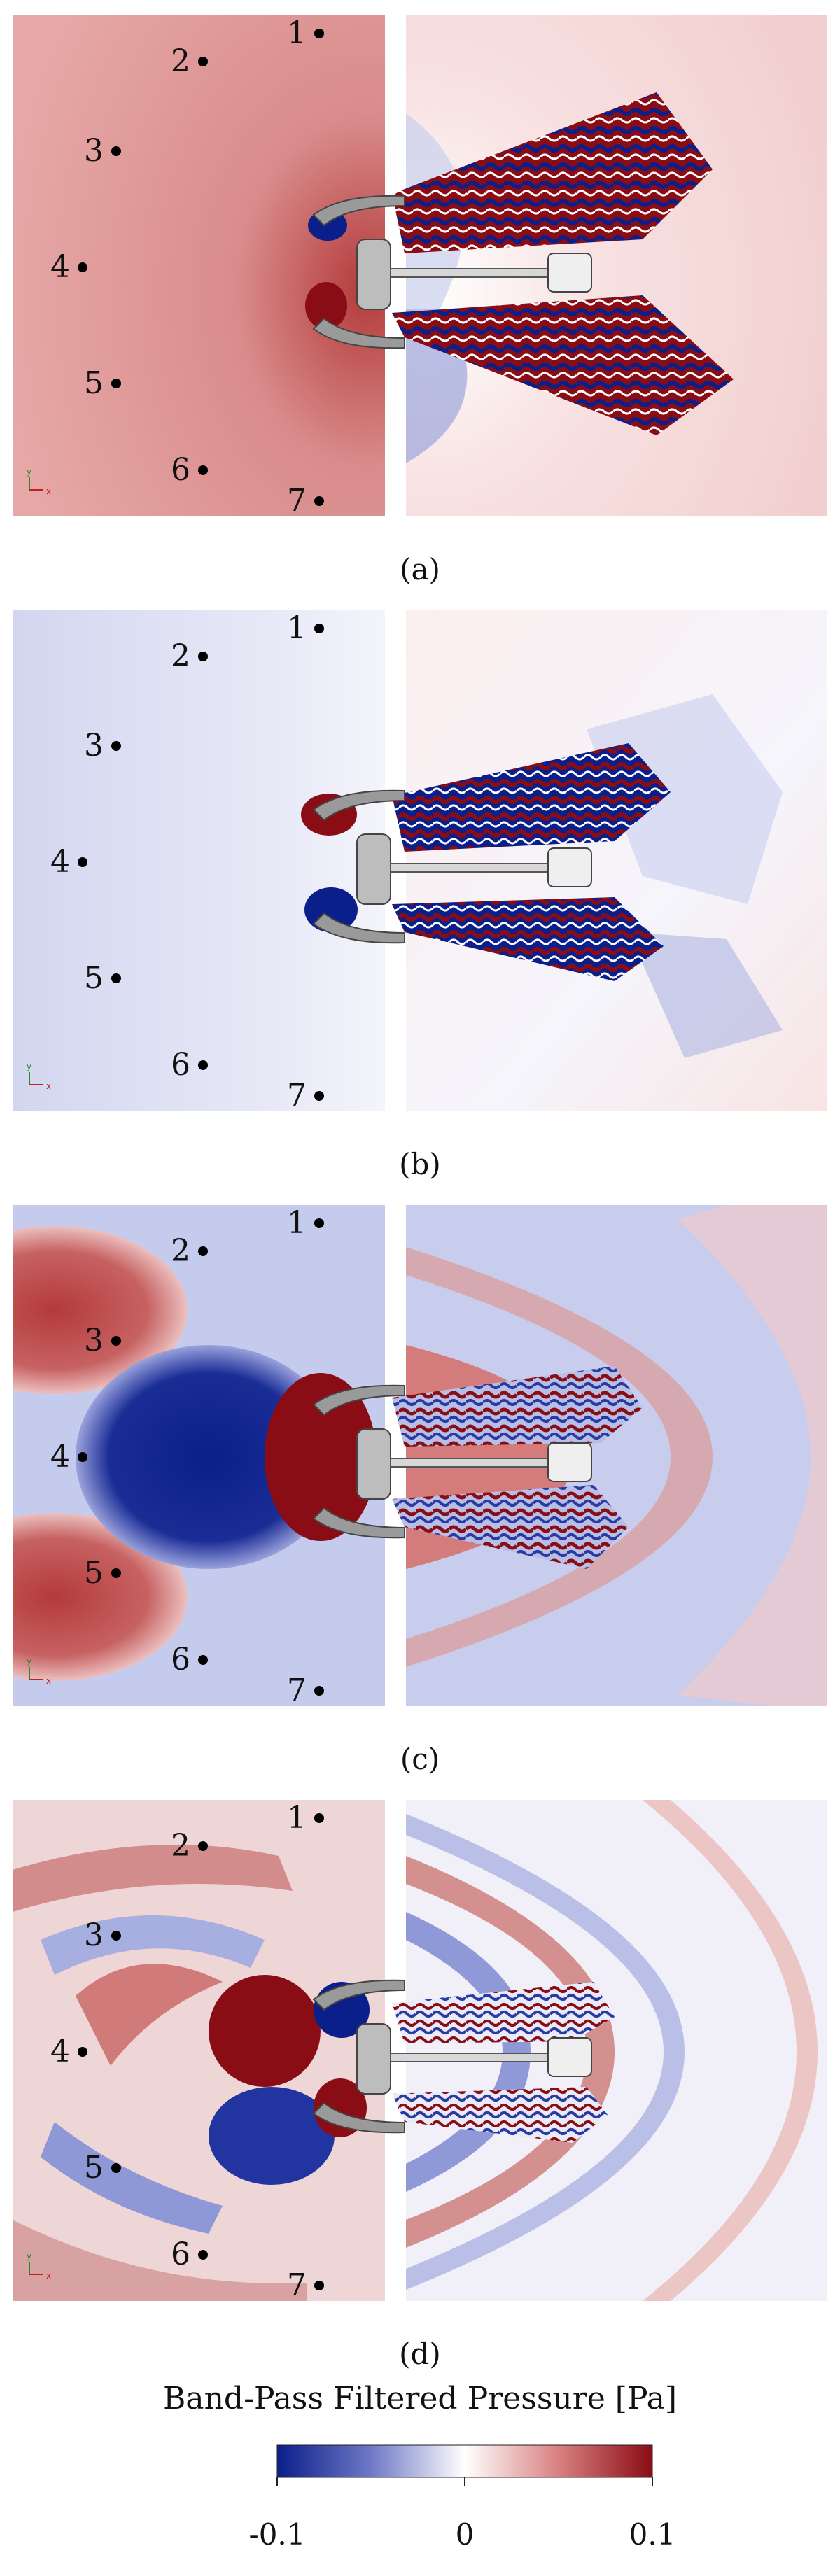 The height and width of the screenshot is (2576, 840). I want to click on colorbar-title: Band-Pass Filtered Pressure [Pa], so click(420, 2398).